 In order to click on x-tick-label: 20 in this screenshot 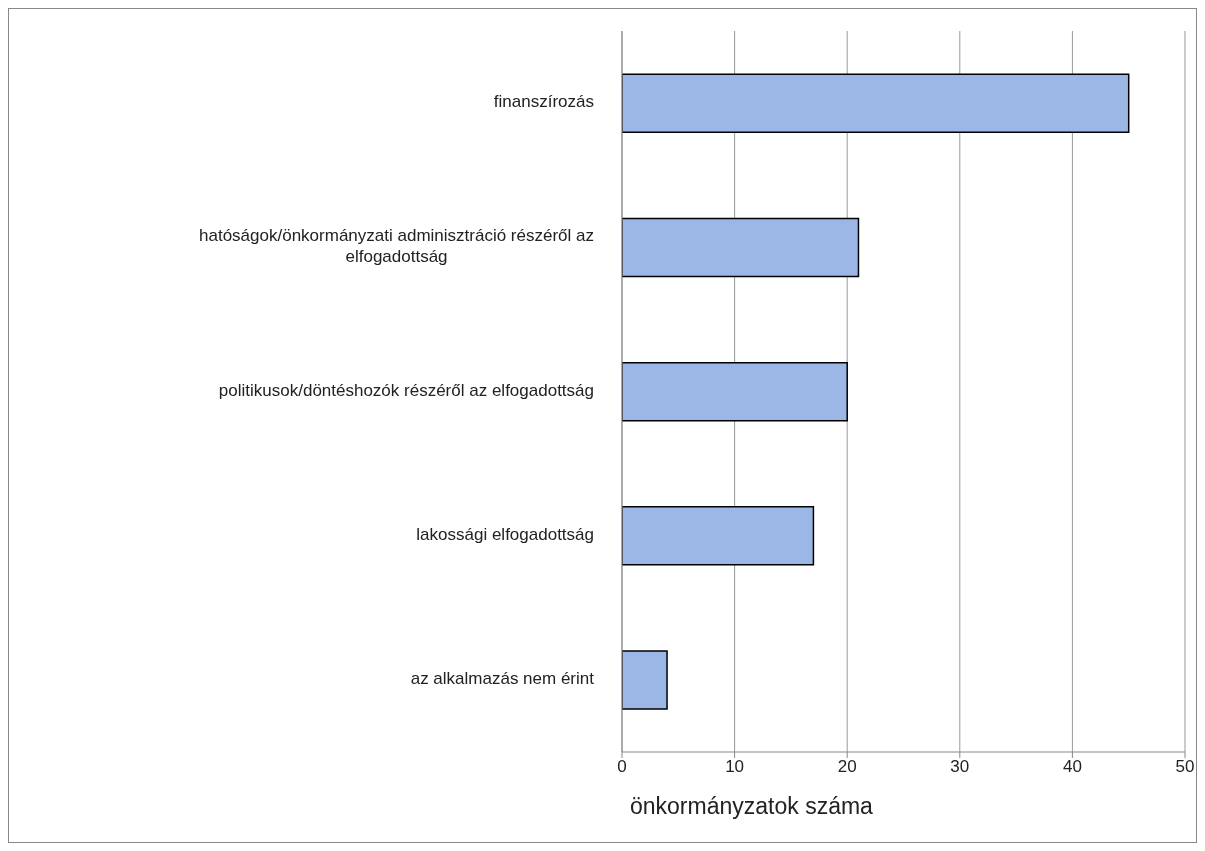, I will do `click(847, 767)`.